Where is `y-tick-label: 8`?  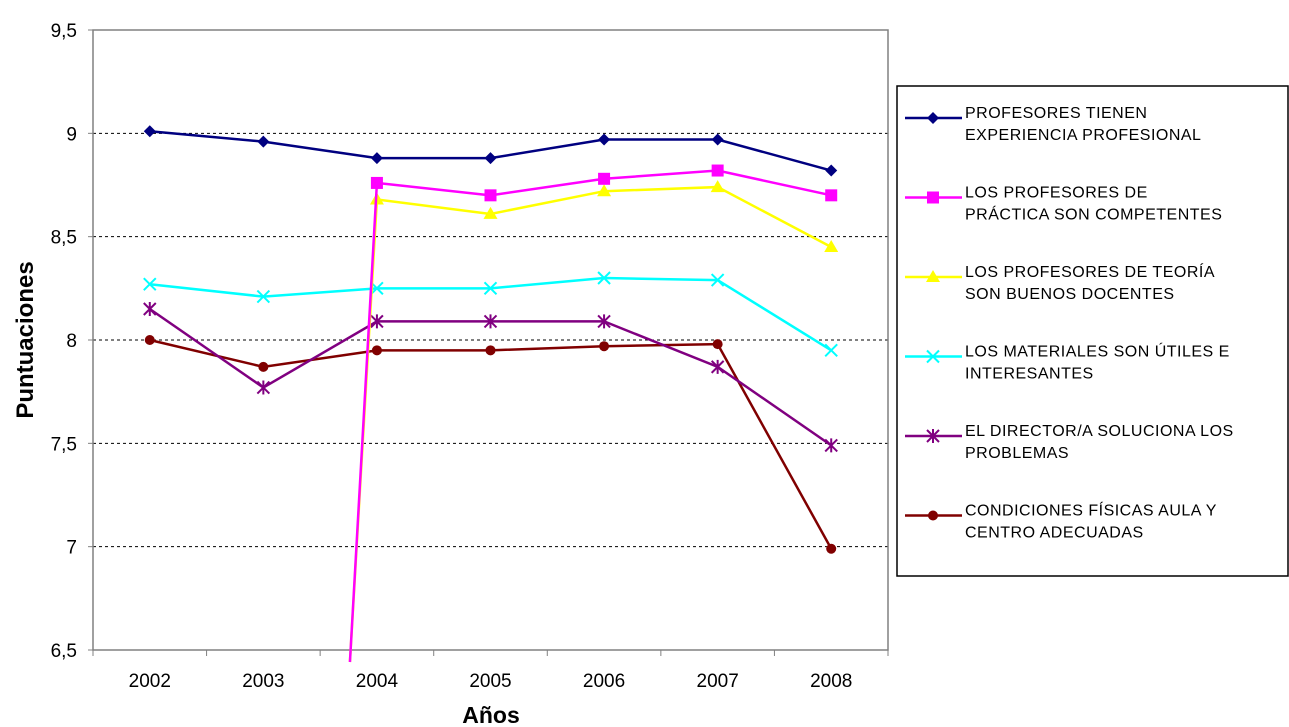 y-tick-label: 8 is located at coordinates (71, 341).